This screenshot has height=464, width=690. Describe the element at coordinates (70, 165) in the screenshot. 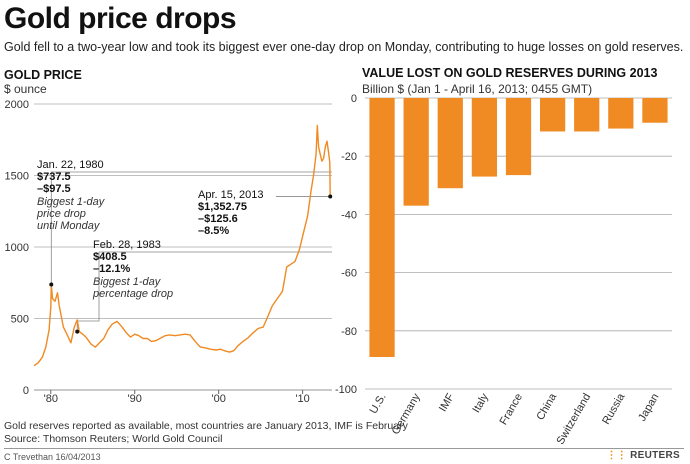

I see `annotation-date-1980: Jan. 22, 1980` at that location.